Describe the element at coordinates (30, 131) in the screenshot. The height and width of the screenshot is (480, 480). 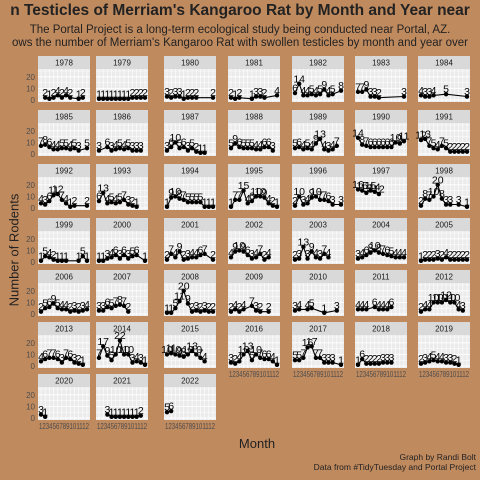
I see `y-tick-label: 20` at that location.